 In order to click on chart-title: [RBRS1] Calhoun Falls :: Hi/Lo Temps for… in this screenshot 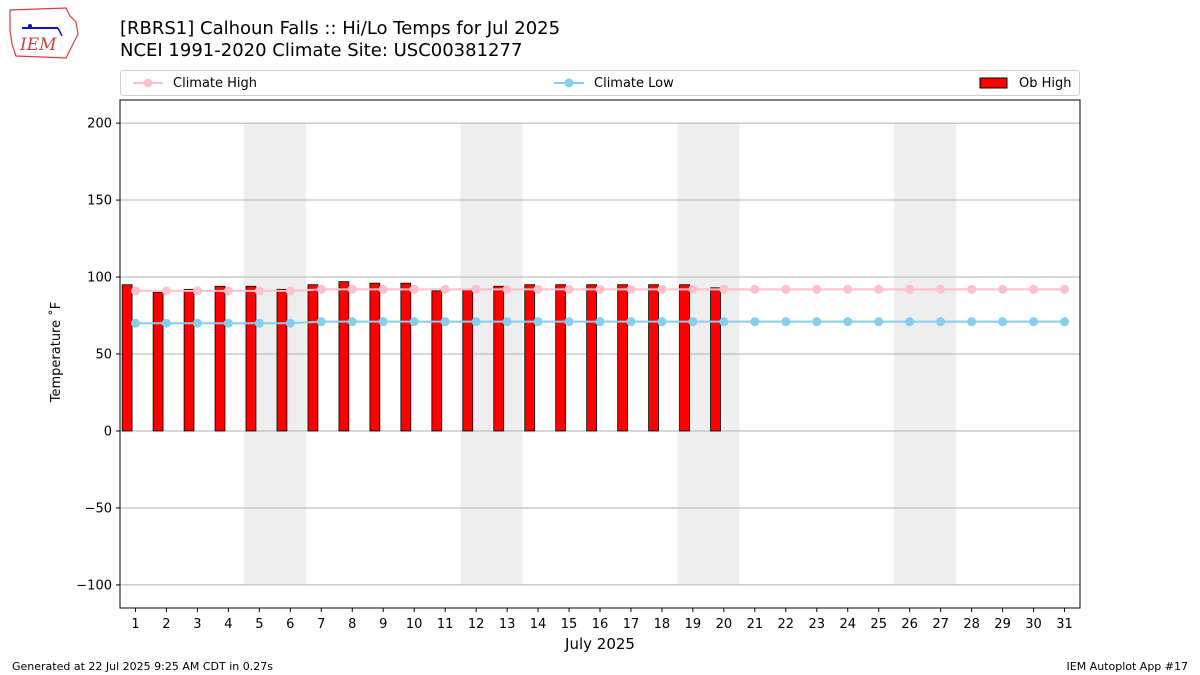, I will do `click(340, 40)`.